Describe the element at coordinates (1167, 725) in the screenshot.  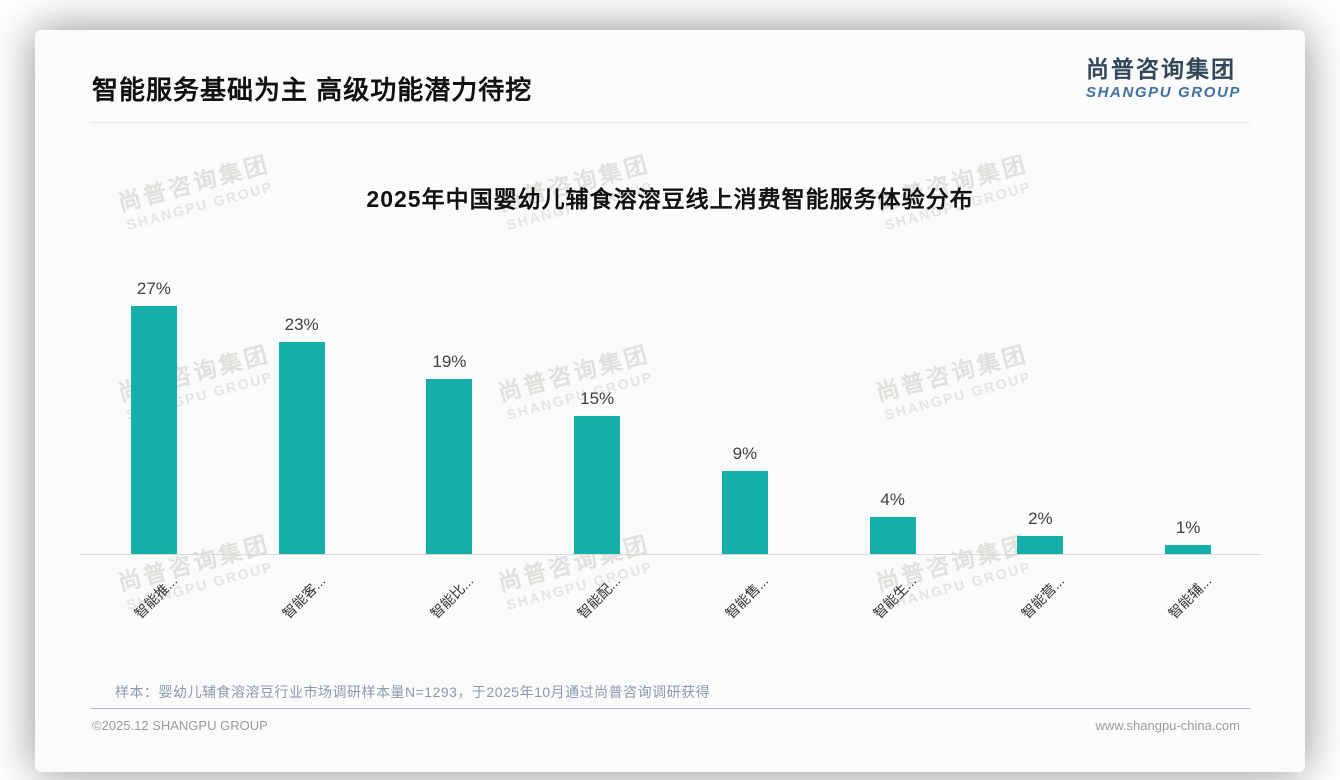
I see `footer-website: www.shangpu-china.com` at that location.